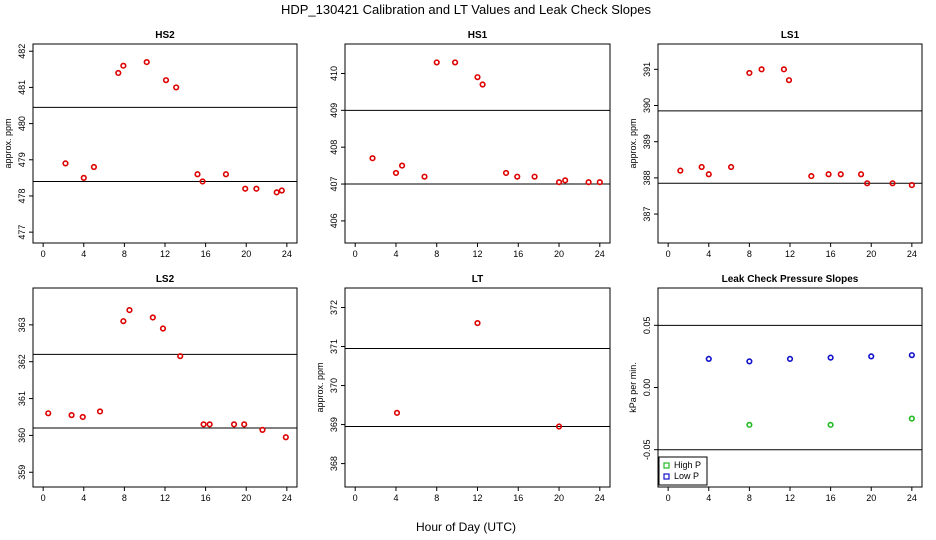 Image resolution: width=936 pixels, height=540 pixels. I want to click on y-tick-label: 388, so click(647, 177).